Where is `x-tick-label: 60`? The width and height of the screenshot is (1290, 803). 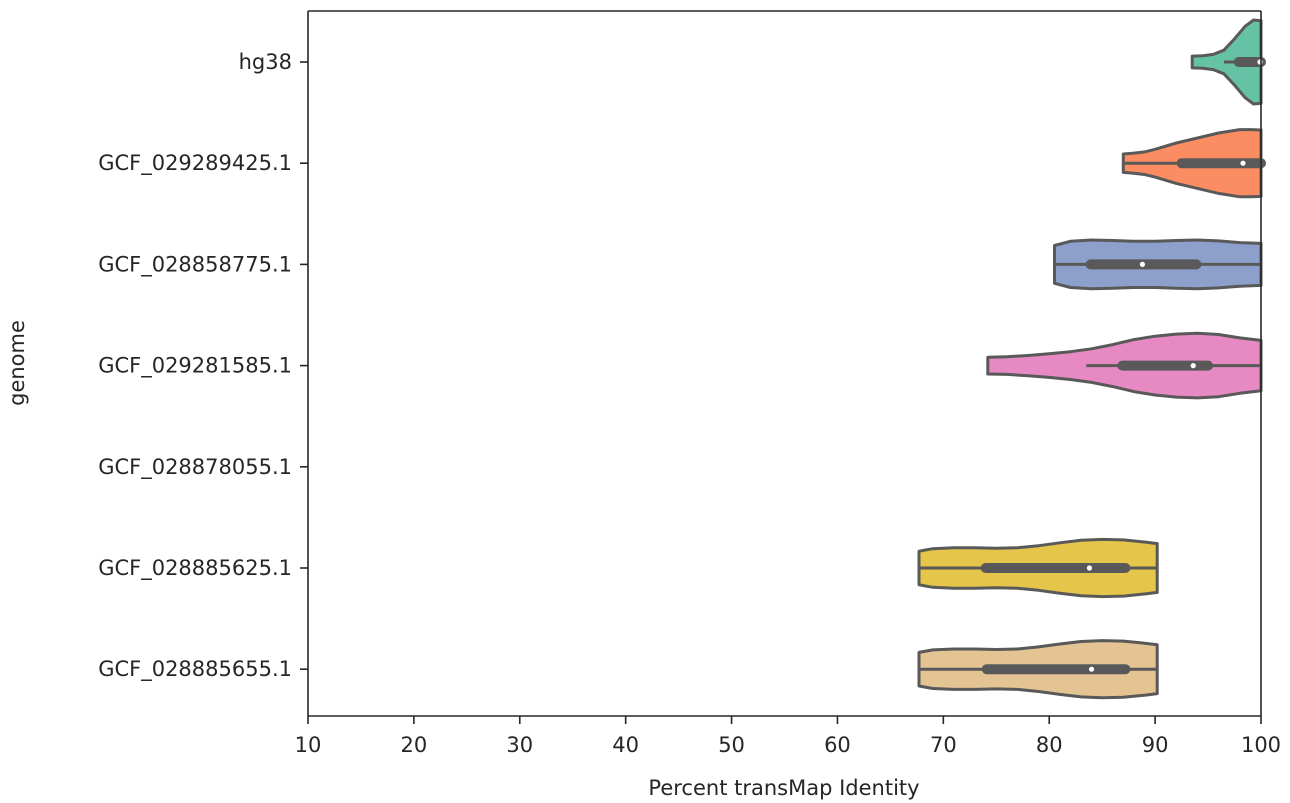 x-tick-label: 60 is located at coordinates (837, 745).